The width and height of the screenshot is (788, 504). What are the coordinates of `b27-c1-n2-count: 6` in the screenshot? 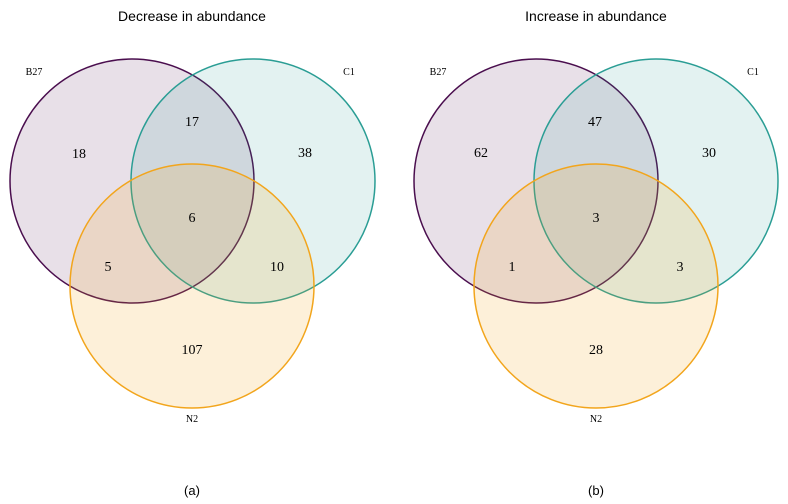 It's located at (192, 218).